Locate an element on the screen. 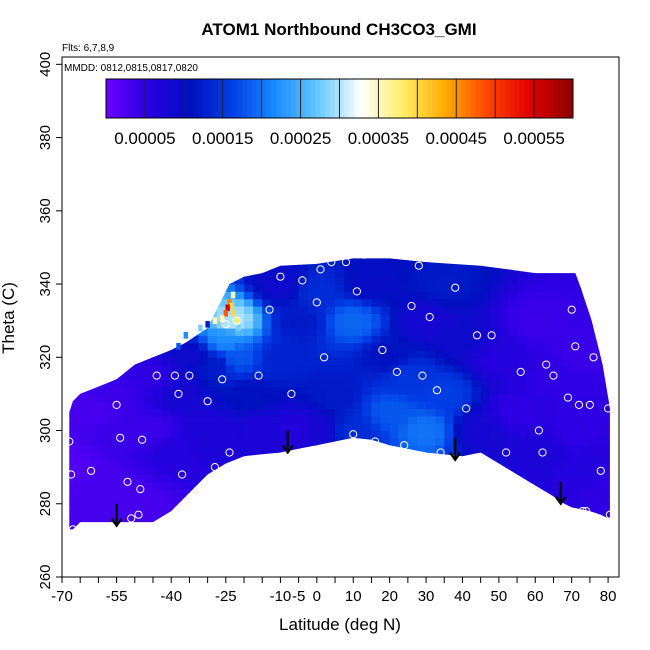 This screenshot has height=650, width=650. y-axis-label: Theta (C) is located at coordinates (9, 318).